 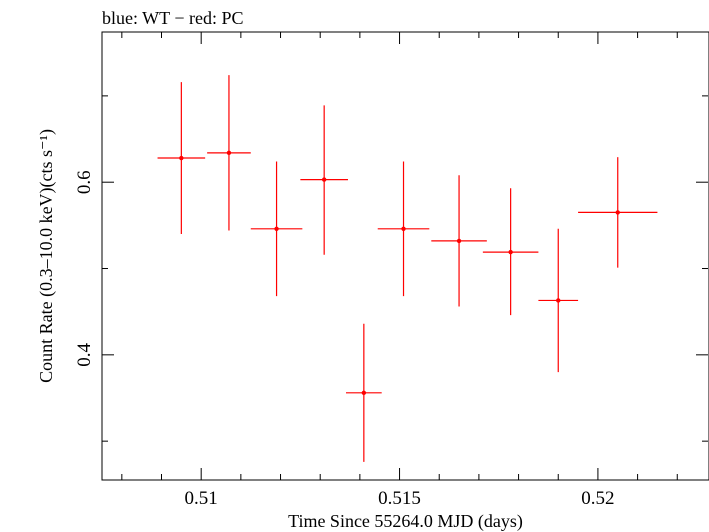 What do you see at coordinates (597, 498) in the screenshot?
I see `x-tick-label: 0.52` at bounding box center [597, 498].